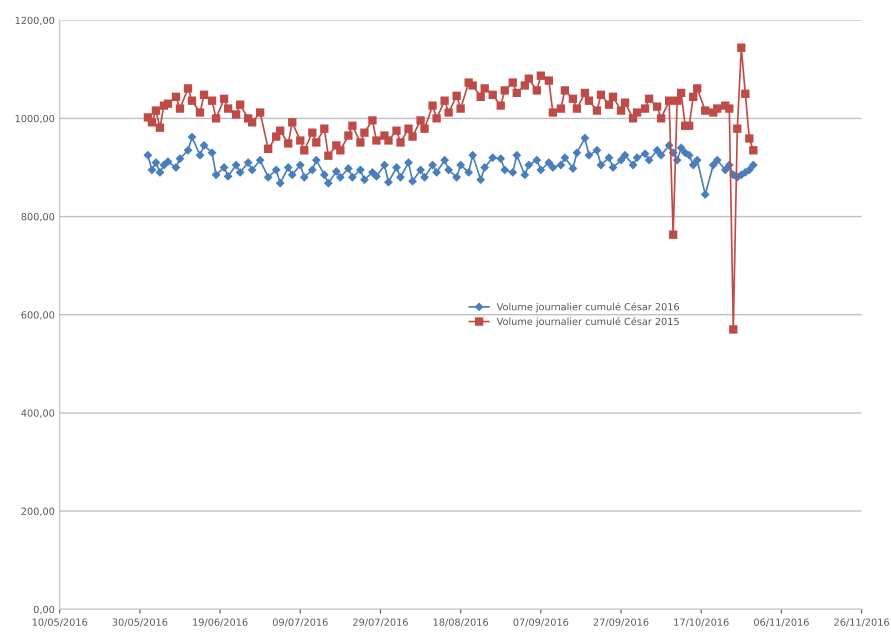 Image resolution: width=891 pixels, height=632 pixels. What do you see at coordinates (588, 307) in the screenshot?
I see `legend-label: Volume journalier cumulé César 2016` at bounding box center [588, 307].